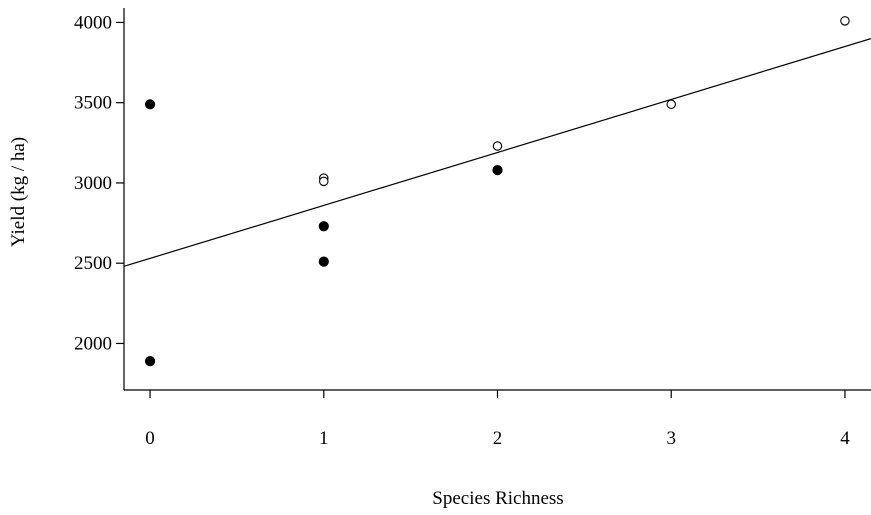  Describe the element at coordinates (671, 438) in the screenshot. I see `x-tick-label: 3` at that location.